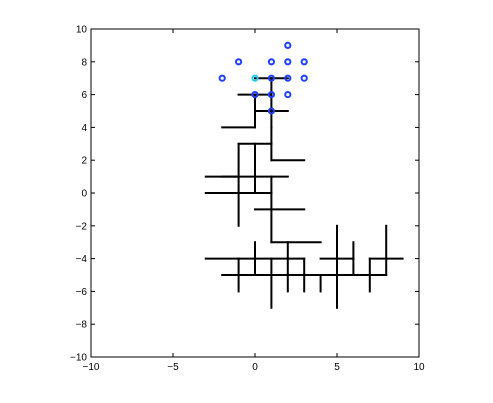 The height and width of the screenshot is (403, 493). Describe the element at coordinates (84, 194) in the screenshot. I see `y-tick-label-5: 0` at that location.